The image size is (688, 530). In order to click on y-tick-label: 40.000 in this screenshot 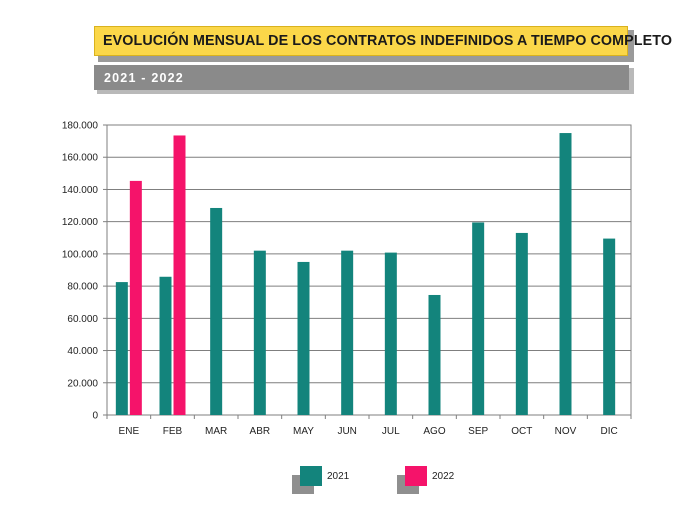, I will do `click(82, 351)`.